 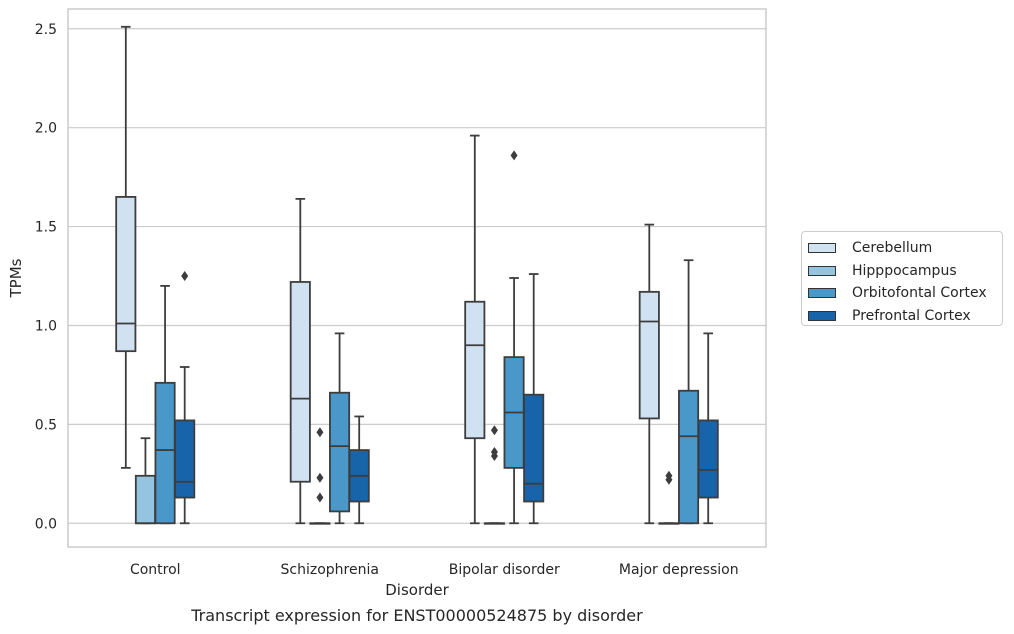 I want to click on legend-item: Prefrontal Cortex, so click(x=905, y=316).